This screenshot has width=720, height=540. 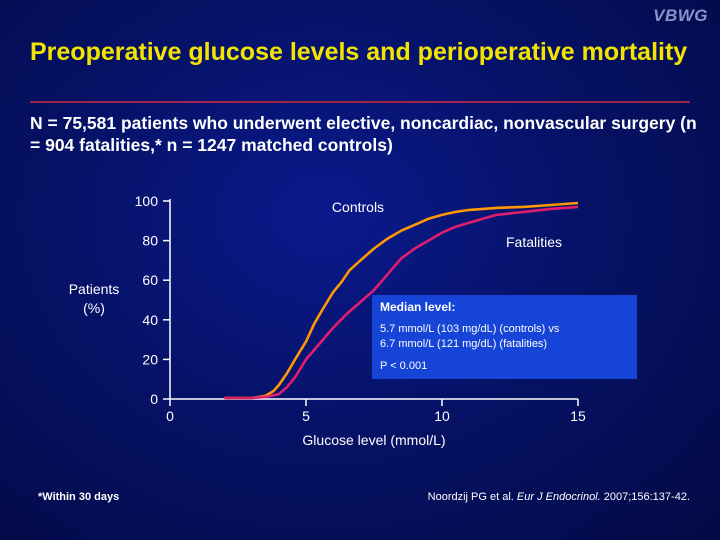 I want to click on citation-journal: Eur J Endocrinol., so click(x=558, y=497).